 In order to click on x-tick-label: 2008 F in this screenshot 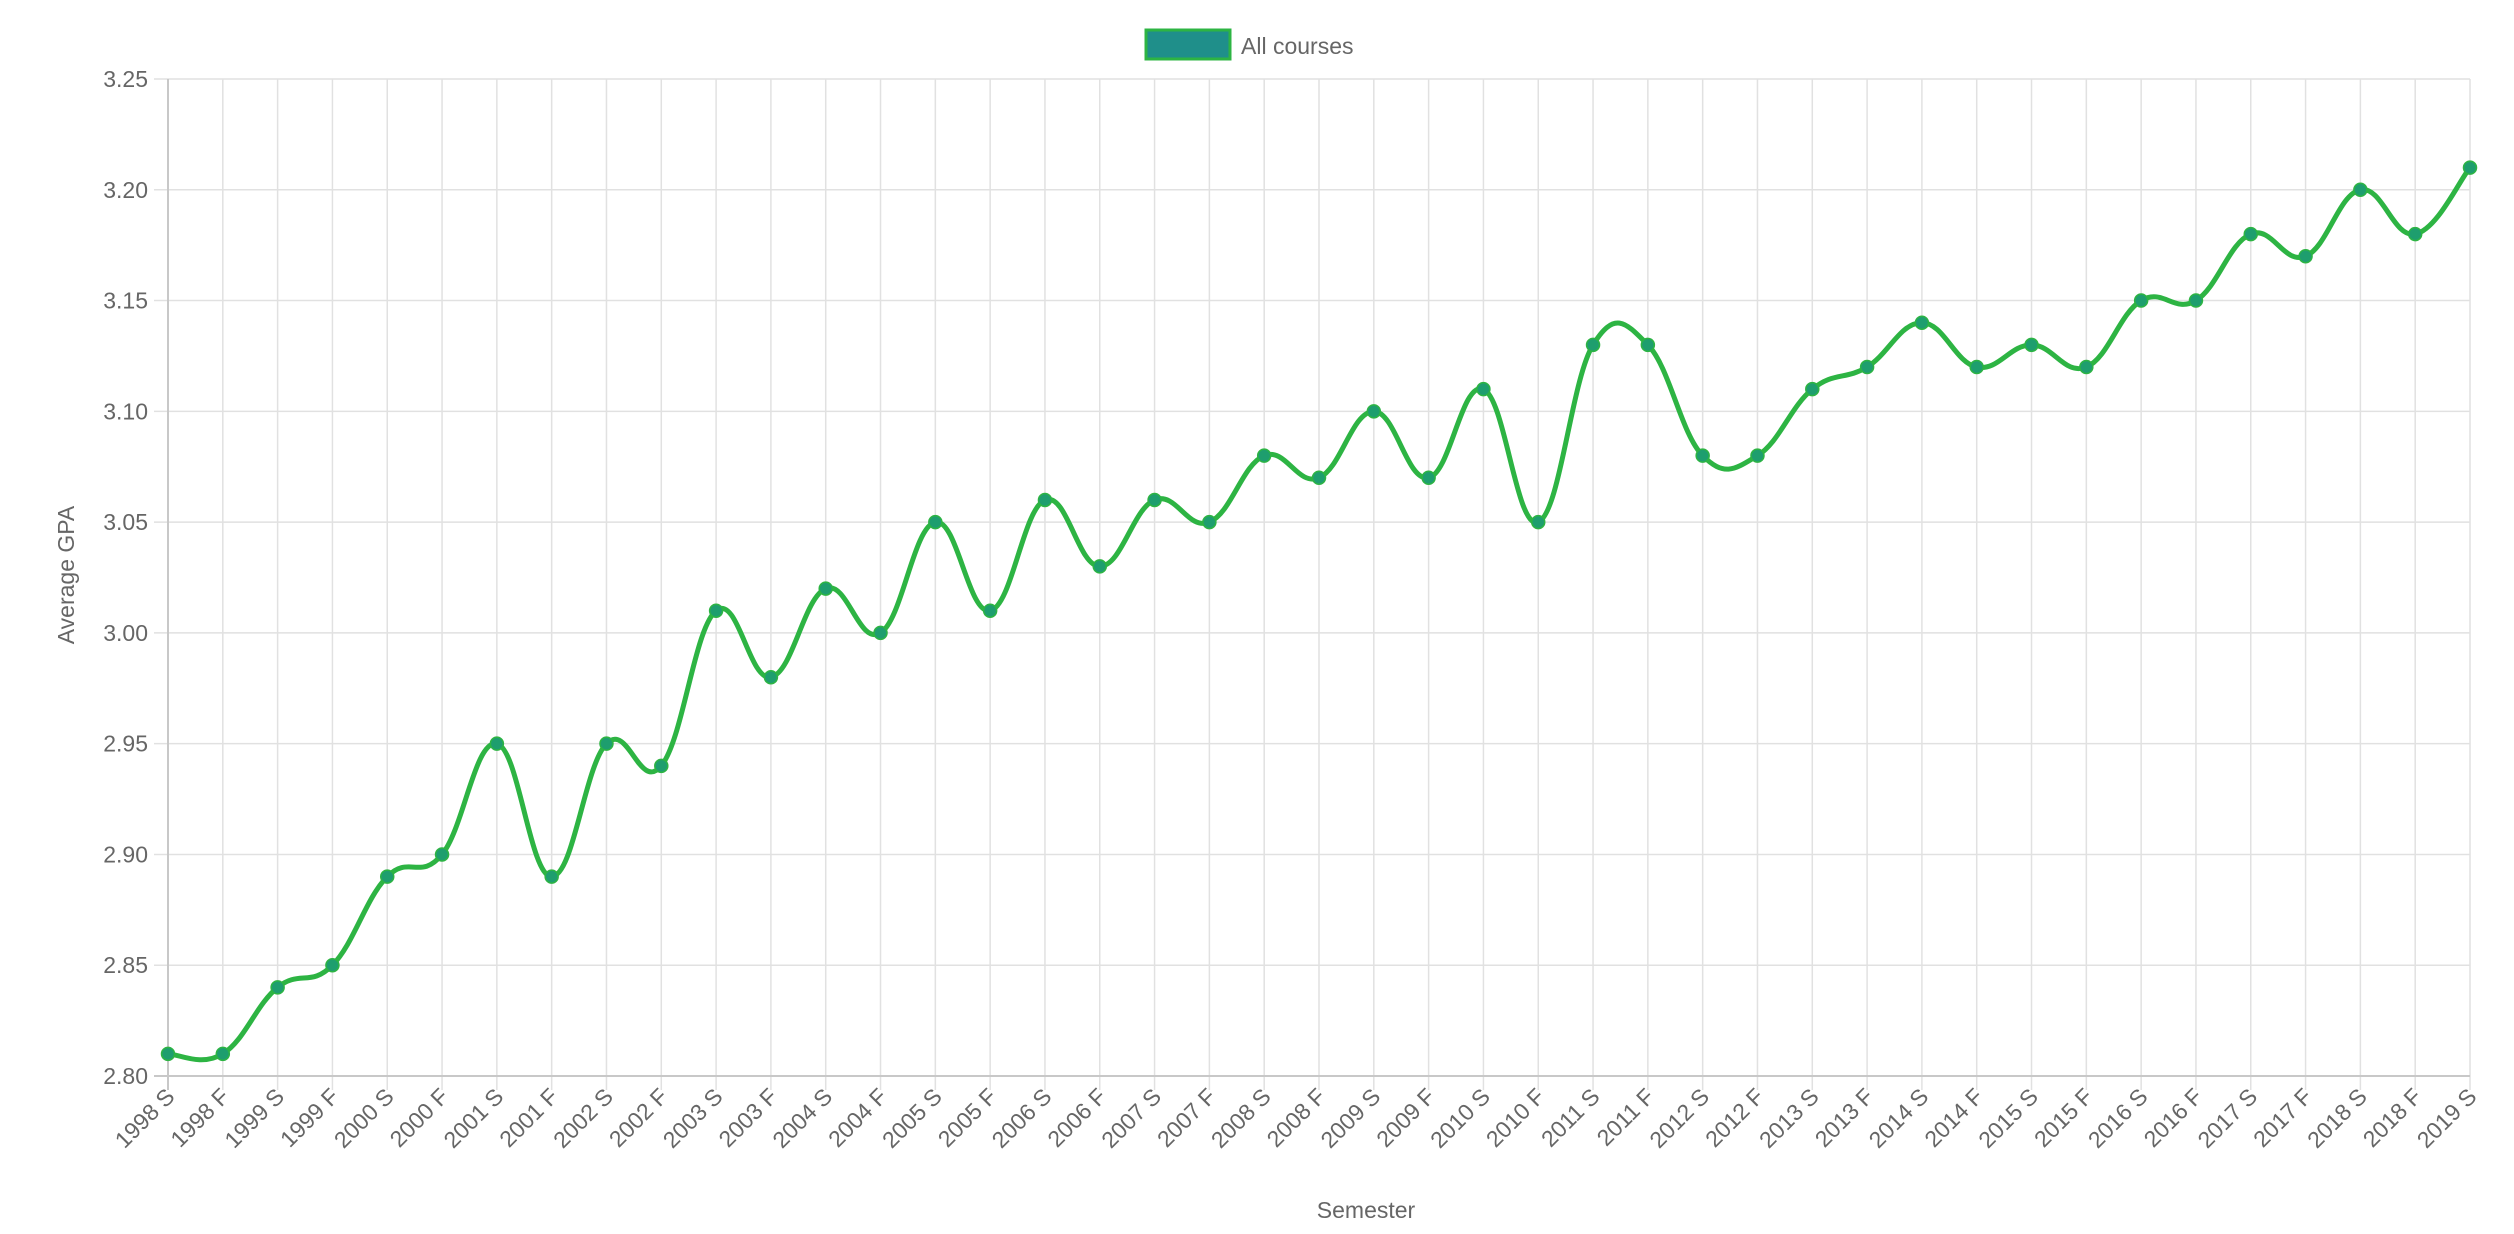, I will do `click(1296, 1117)`.